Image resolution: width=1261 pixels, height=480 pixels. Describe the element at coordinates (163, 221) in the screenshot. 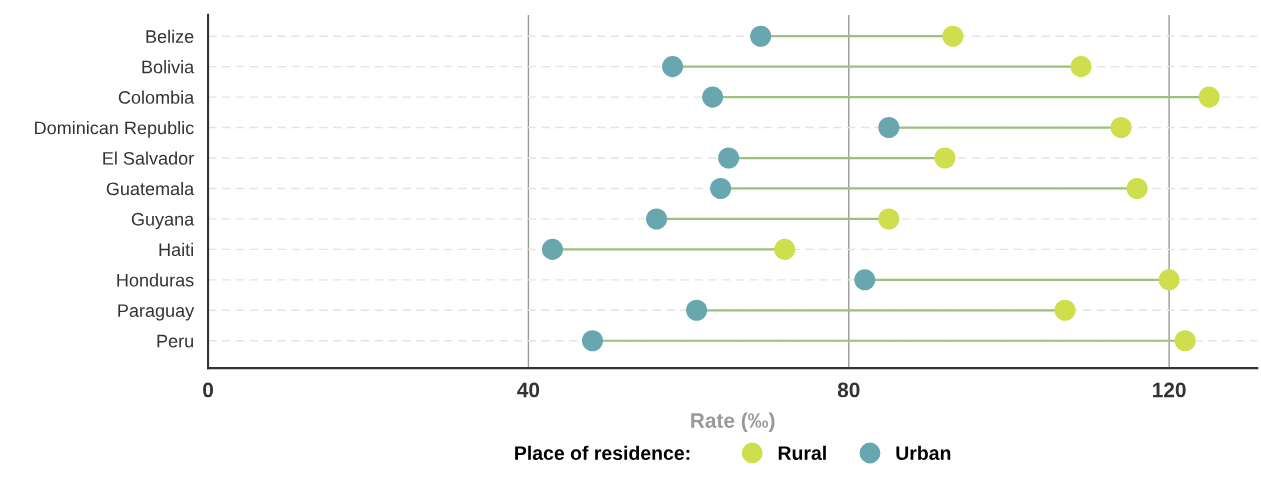

I see `y-tick-label: Guyana` at that location.